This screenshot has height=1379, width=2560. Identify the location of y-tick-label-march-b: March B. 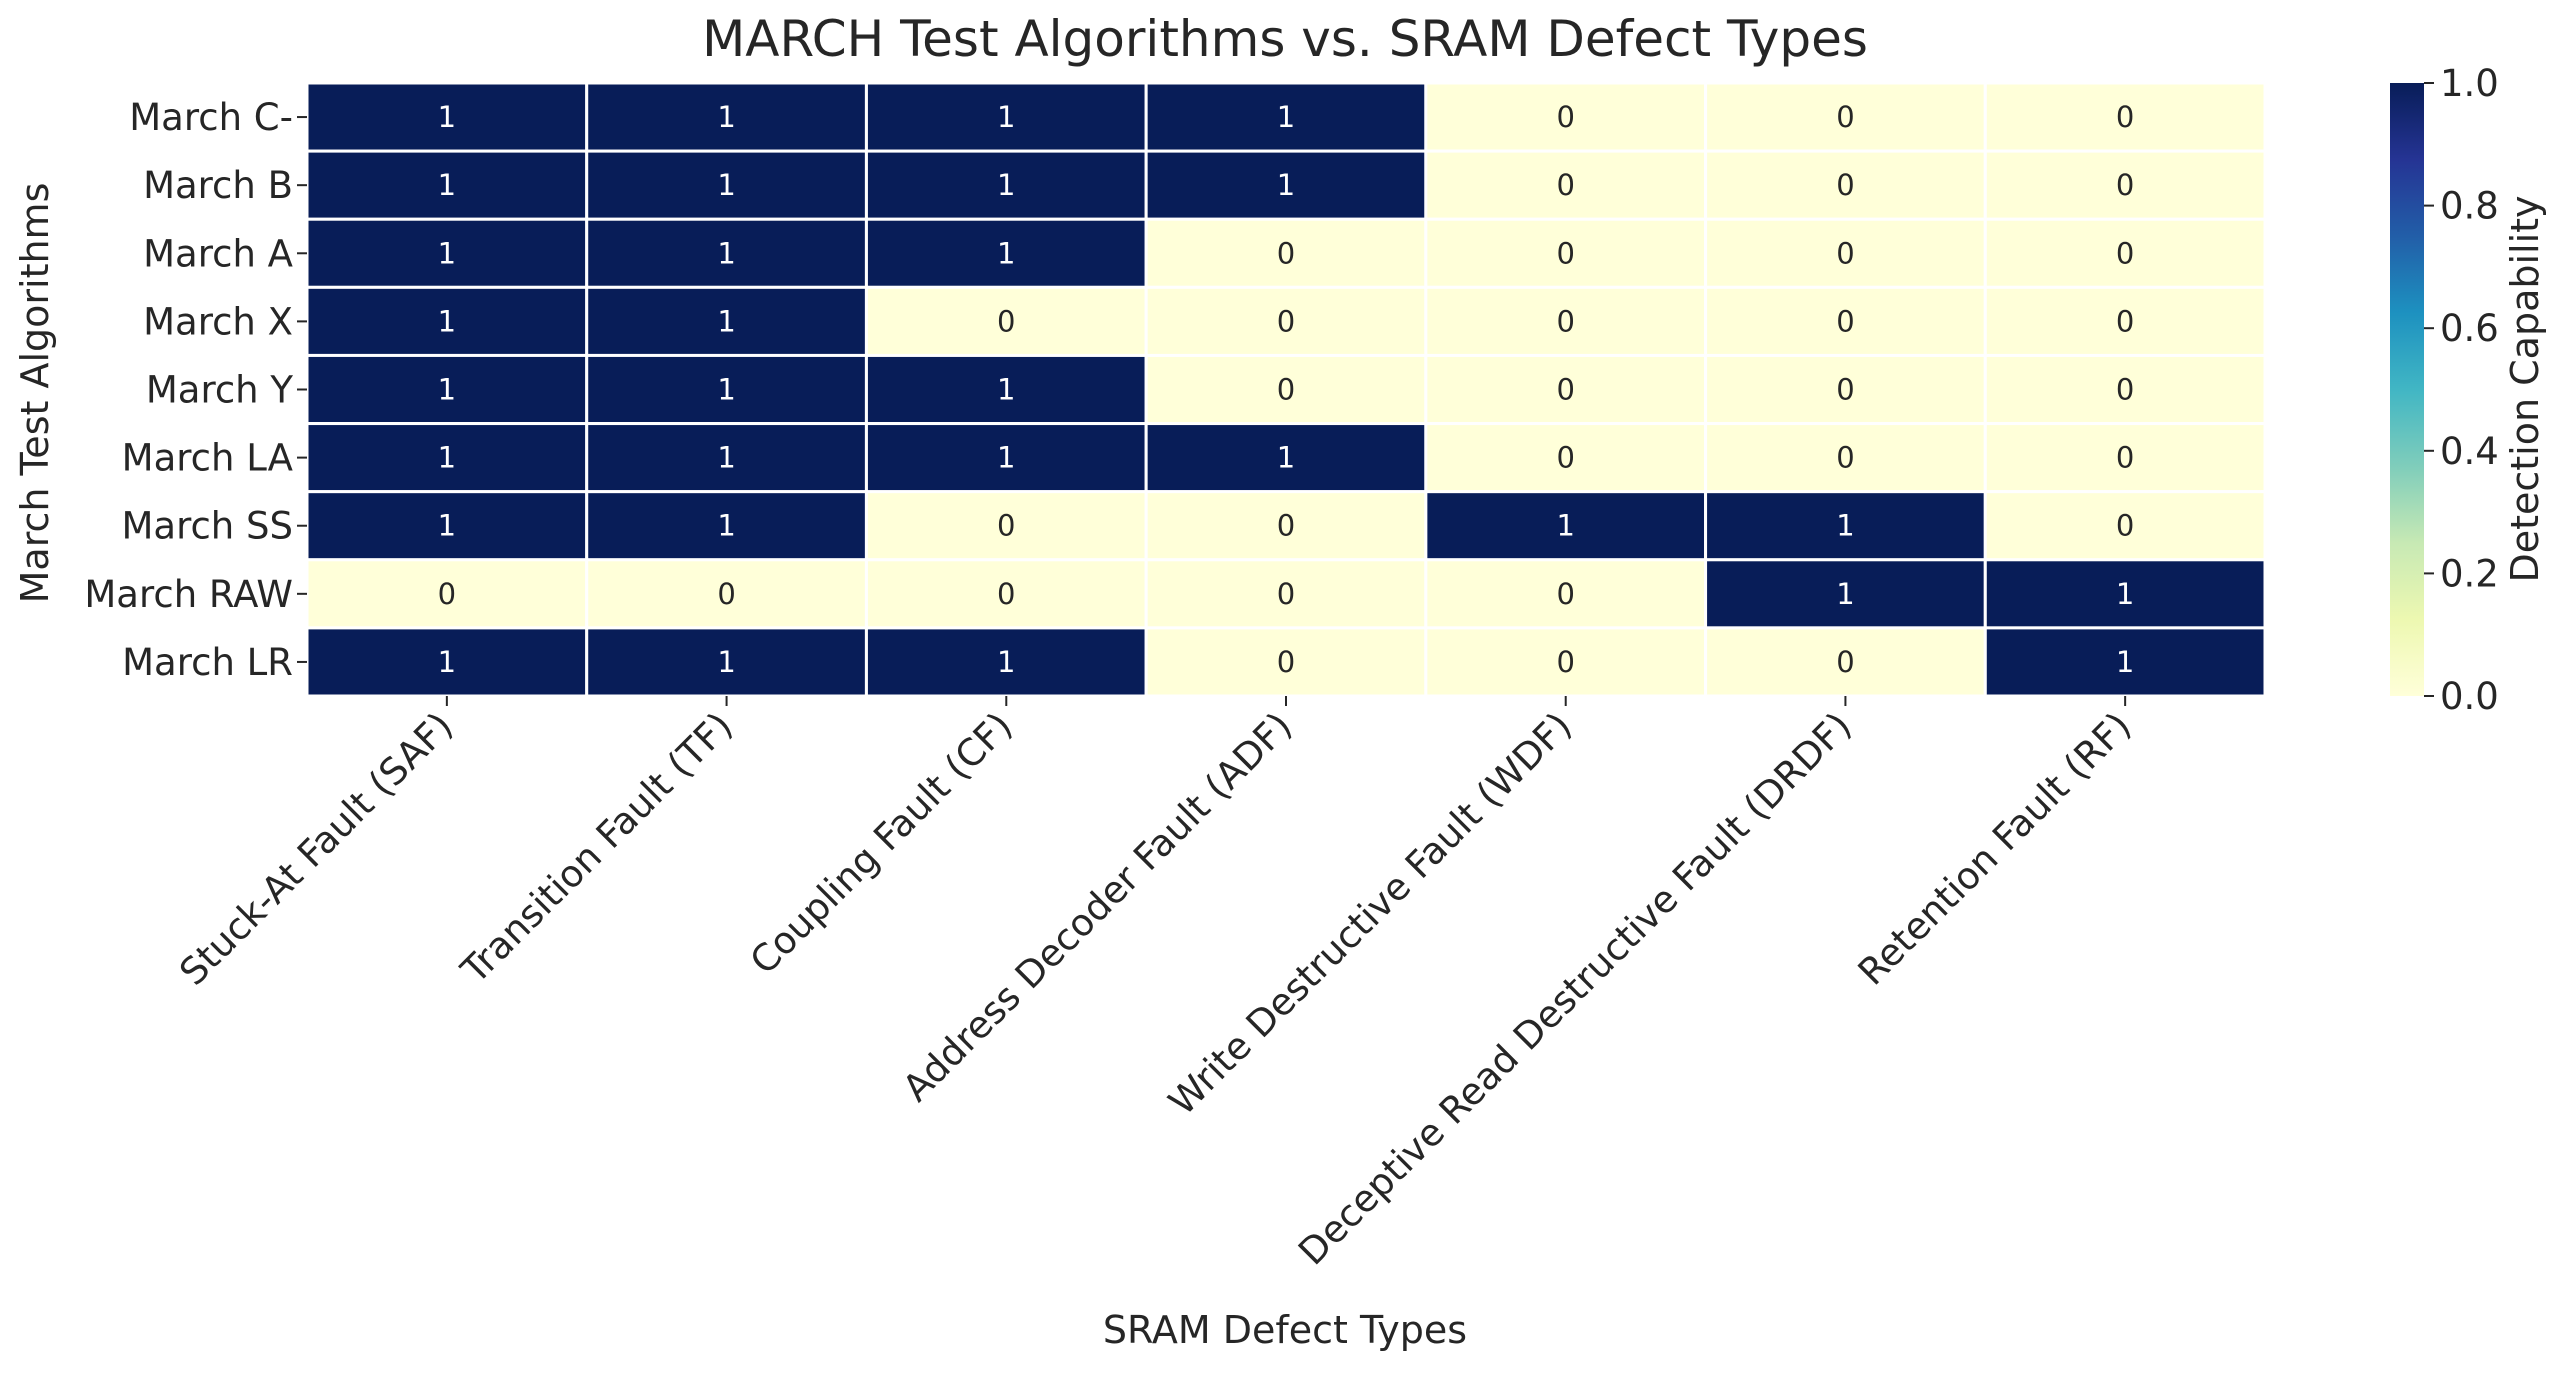
(218, 185).